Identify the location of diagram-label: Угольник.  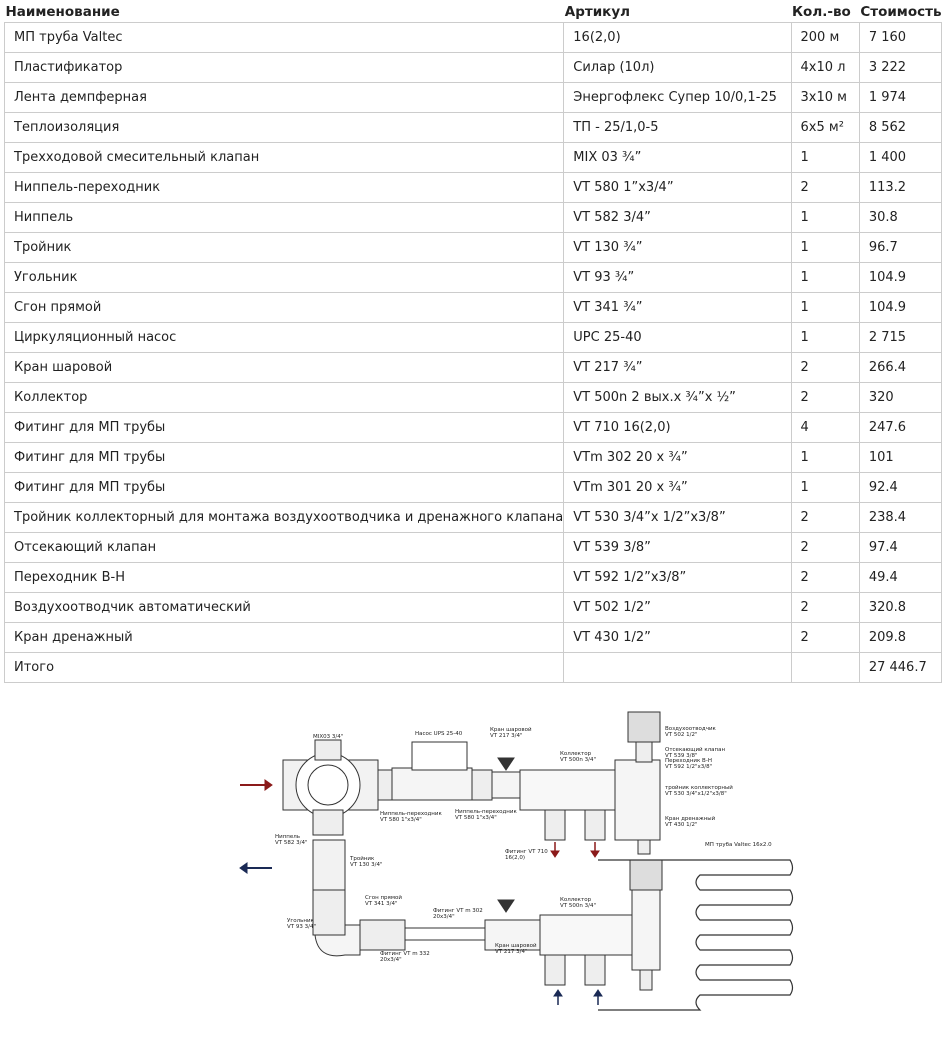
(301, 921).